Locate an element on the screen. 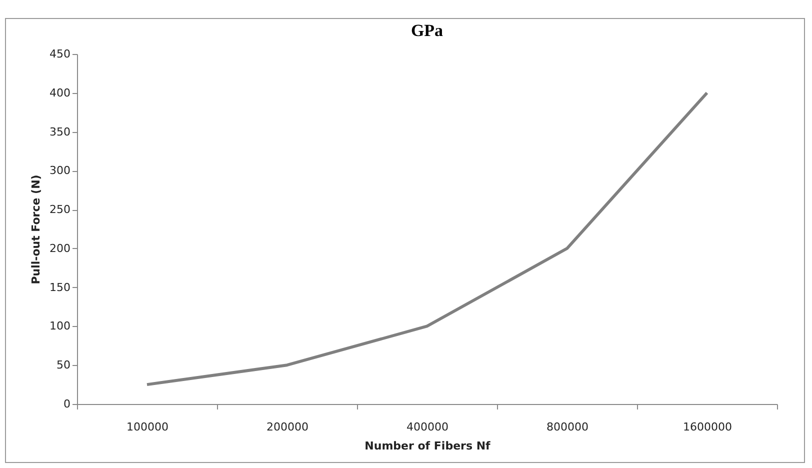 Image resolution: width=812 pixels, height=468 pixels. y-tick-label: 0 is located at coordinates (67, 404).